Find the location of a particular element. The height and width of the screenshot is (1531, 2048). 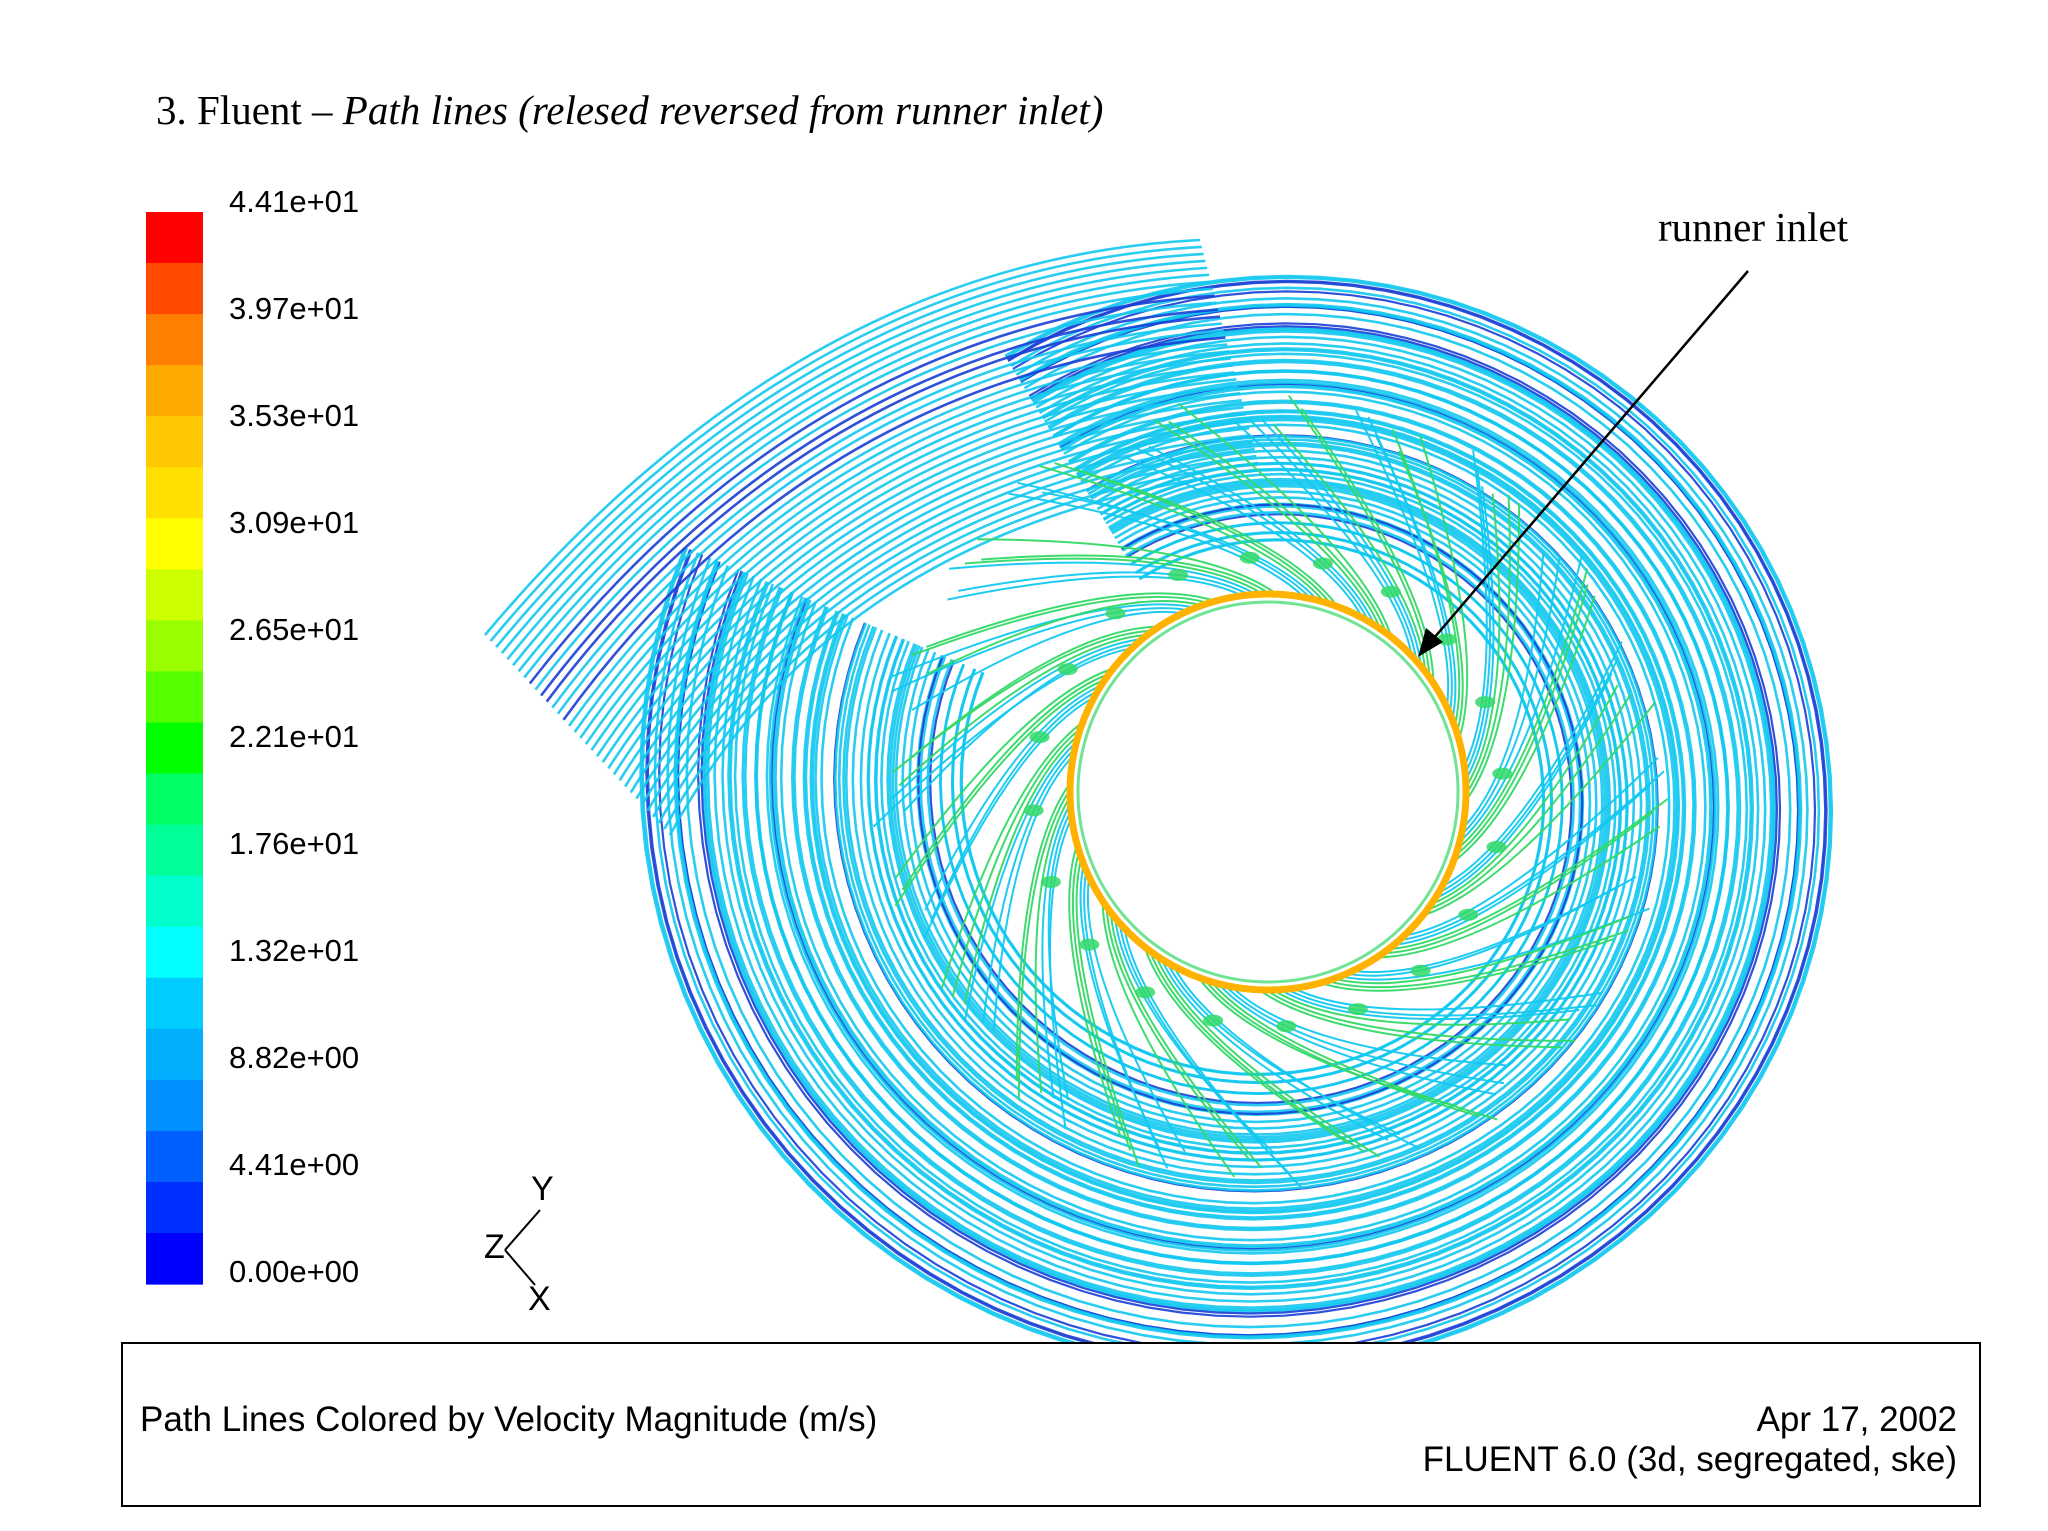

color-scale-bar is located at coordinates (174, 748).